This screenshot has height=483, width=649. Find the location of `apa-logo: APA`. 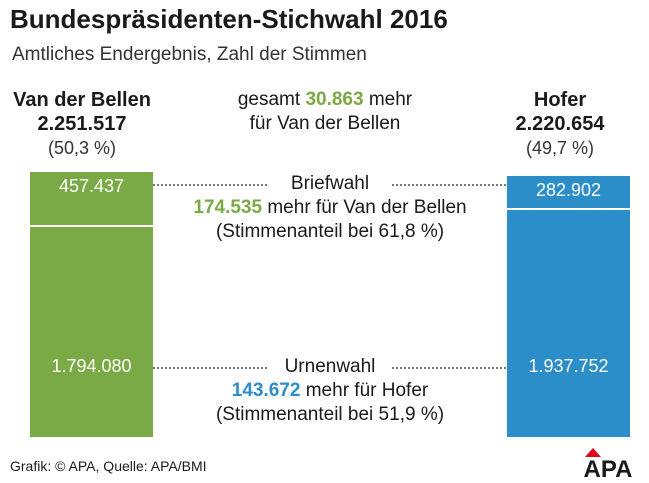

apa-logo: APA is located at coordinates (608, 465).